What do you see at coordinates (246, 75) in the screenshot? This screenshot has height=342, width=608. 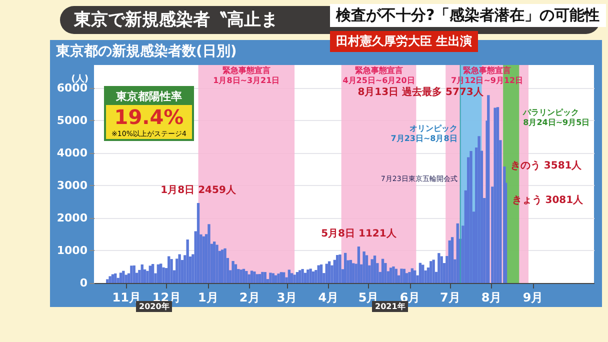 I see `band-label: 緊急事態宣言 1月8日~3月21日` at bounding box center [246, 75].